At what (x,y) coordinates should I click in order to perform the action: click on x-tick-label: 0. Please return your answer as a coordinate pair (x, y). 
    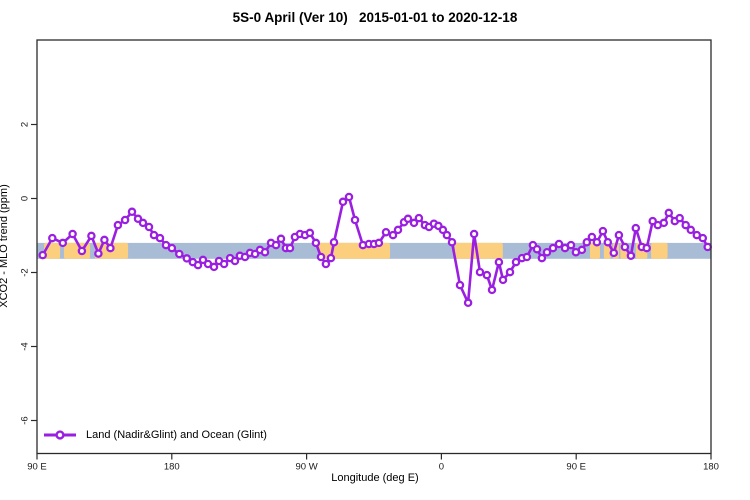
    Looking at the image, I should click on (441, 467).